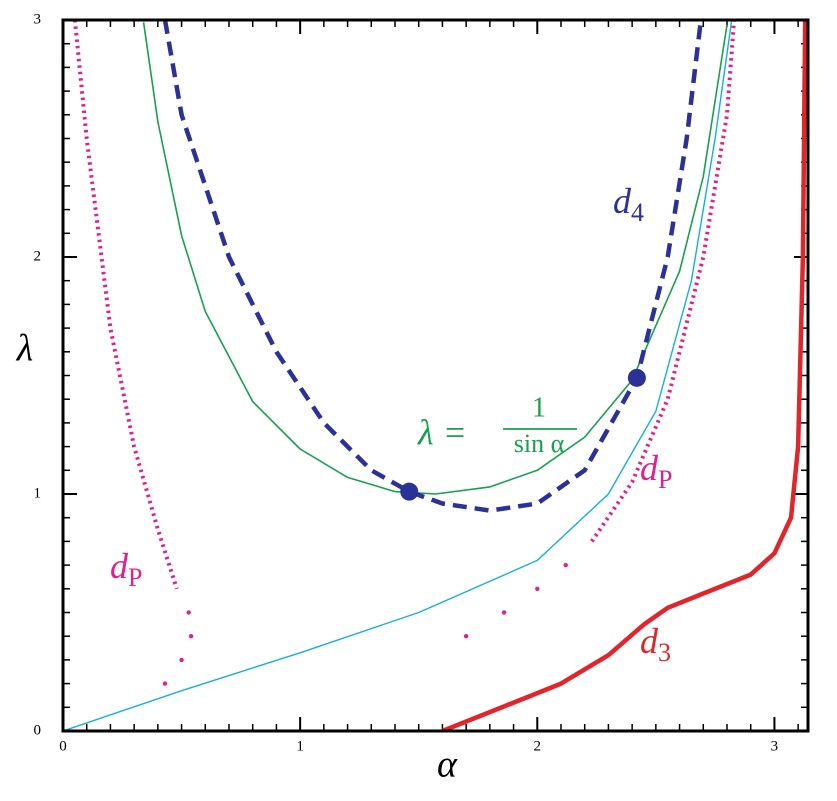 This screenshot has width=837, height=801. What do you see at coordinates (38, 256) in the screenshot?
I see `y-tick-label: 2` at bounding box center [38, 256].